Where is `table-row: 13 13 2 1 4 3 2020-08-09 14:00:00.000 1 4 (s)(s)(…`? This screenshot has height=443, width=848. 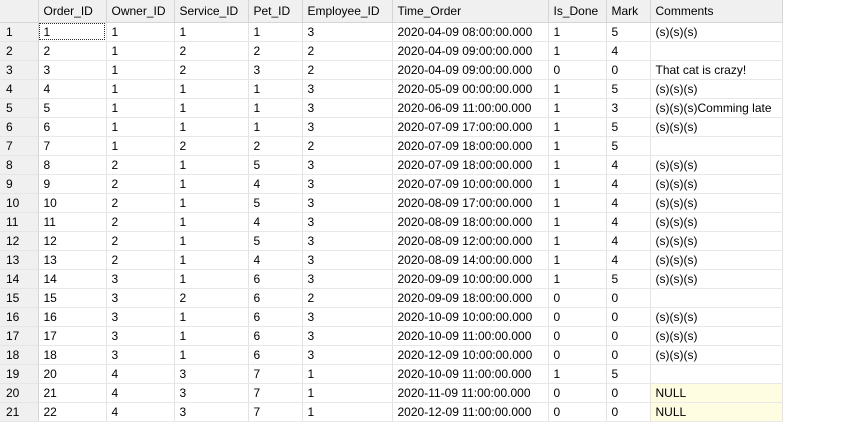
table-row: 13 13 2 1 4 3 2020-08-09 14:00:00.000 1 4 (s)(s)(… is located at coordinates (391, 260).